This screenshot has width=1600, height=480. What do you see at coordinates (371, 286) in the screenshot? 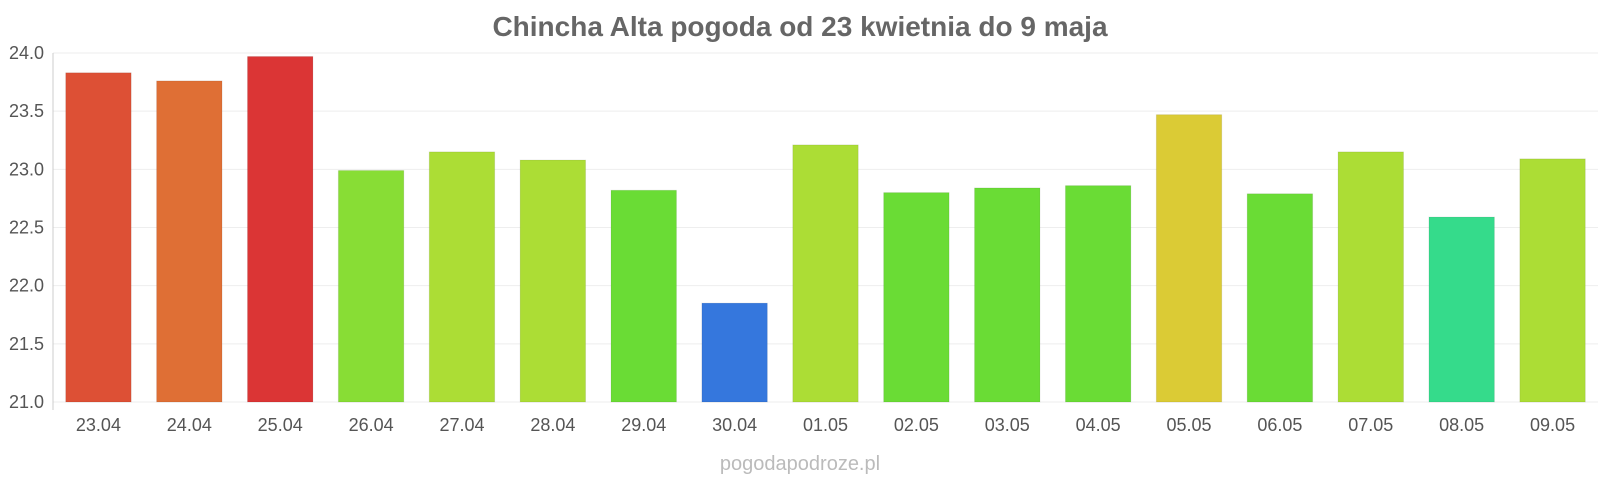
I see `bar-26.04` at bounding box center [371, 286].